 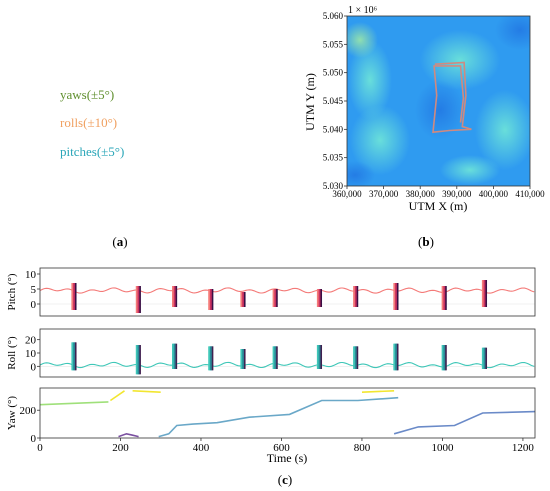 I want to click on x-tick-label: 1200, so click(x=523, y=448).